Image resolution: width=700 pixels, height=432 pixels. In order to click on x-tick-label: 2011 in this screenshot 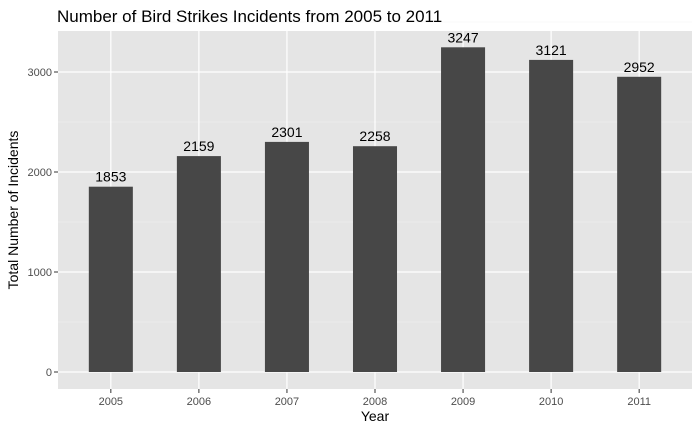, I will do `click(639, 402)`.